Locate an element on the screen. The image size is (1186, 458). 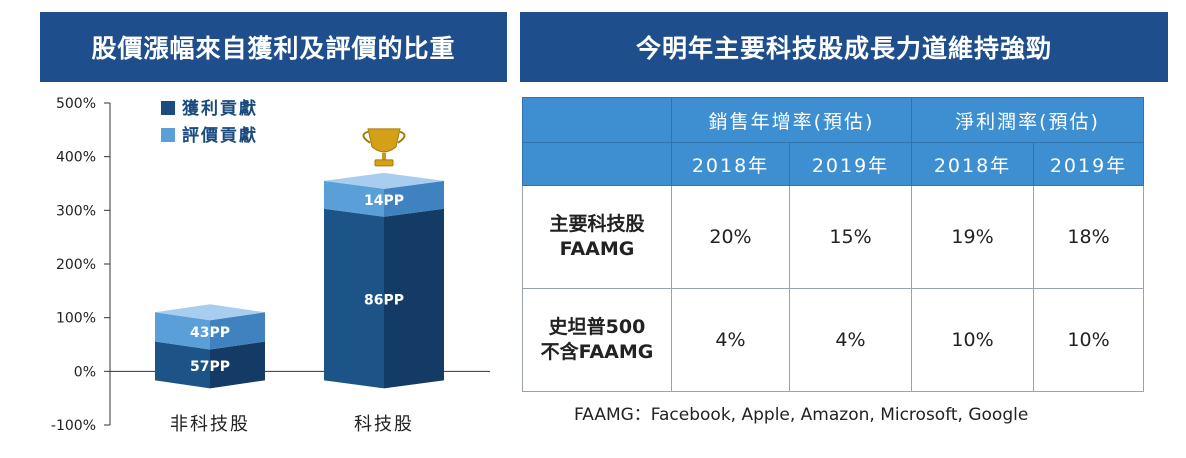
table-row: 主要科技股 FAAMG 20% 15% 19% 18% is located at coordinates (833, 237).